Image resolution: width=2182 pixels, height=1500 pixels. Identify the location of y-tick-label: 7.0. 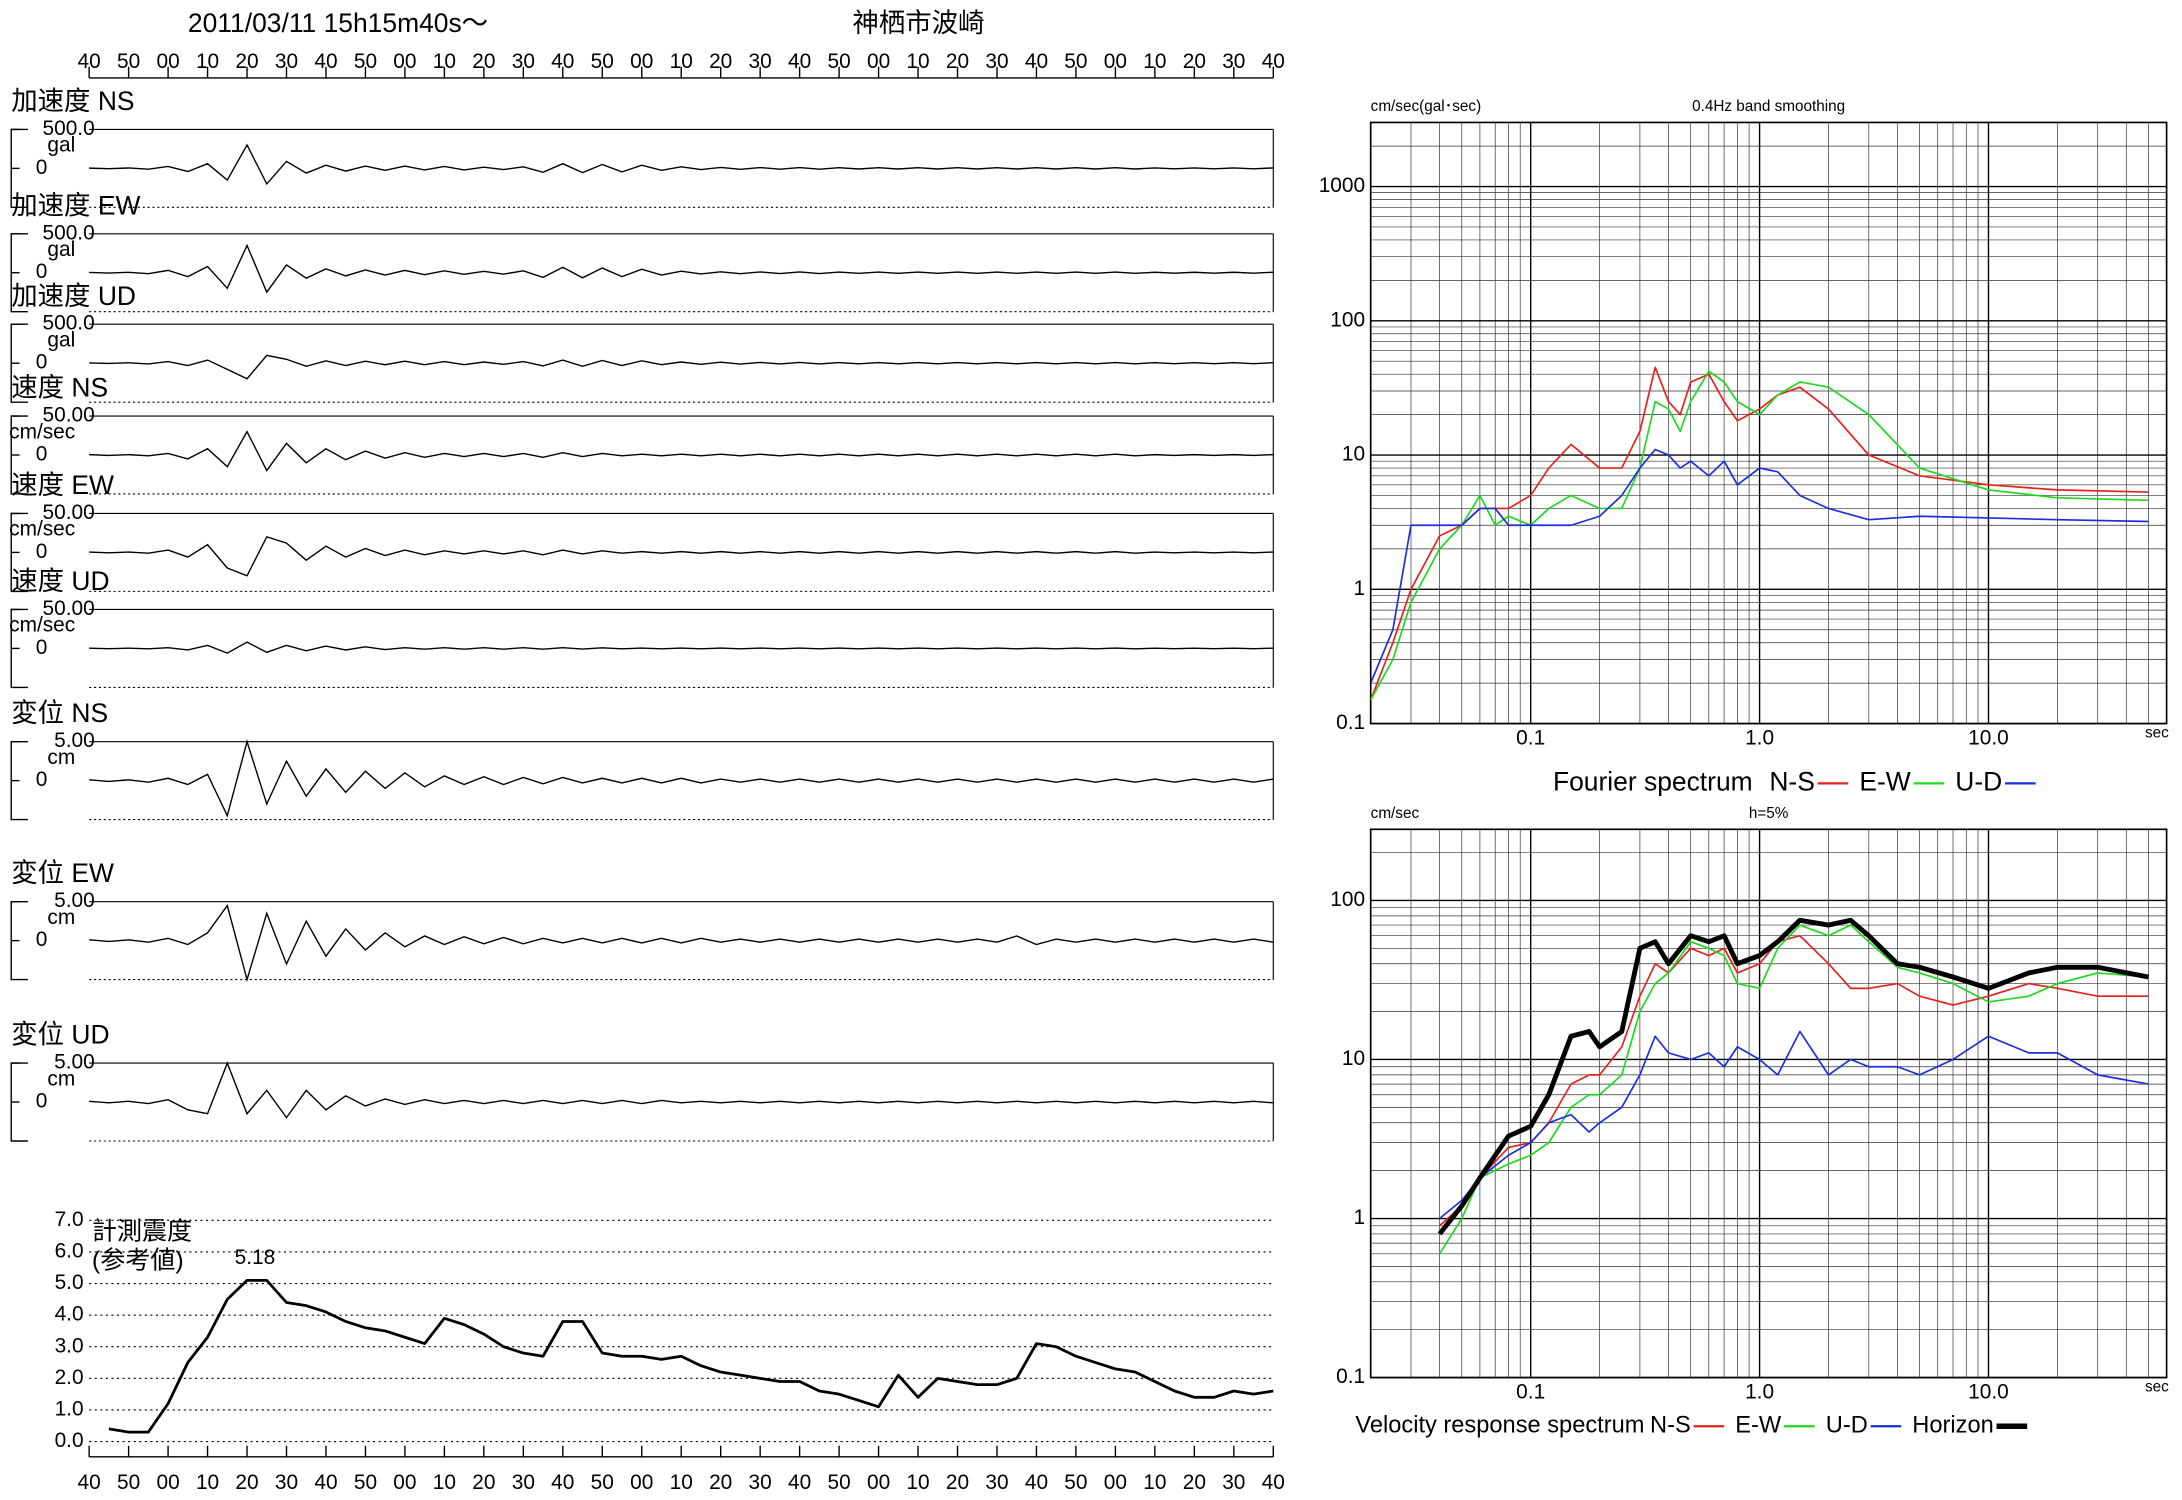
(69, 1219).